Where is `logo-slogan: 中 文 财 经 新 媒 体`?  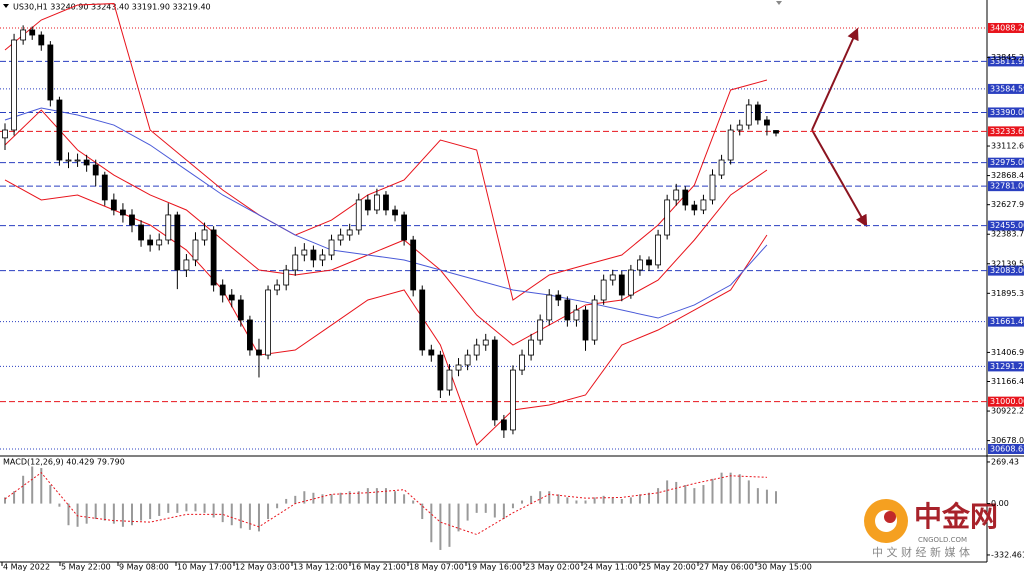 logo-slogan: 中 文 财 经 新 媒 体 is located at coordinates (921, 552).